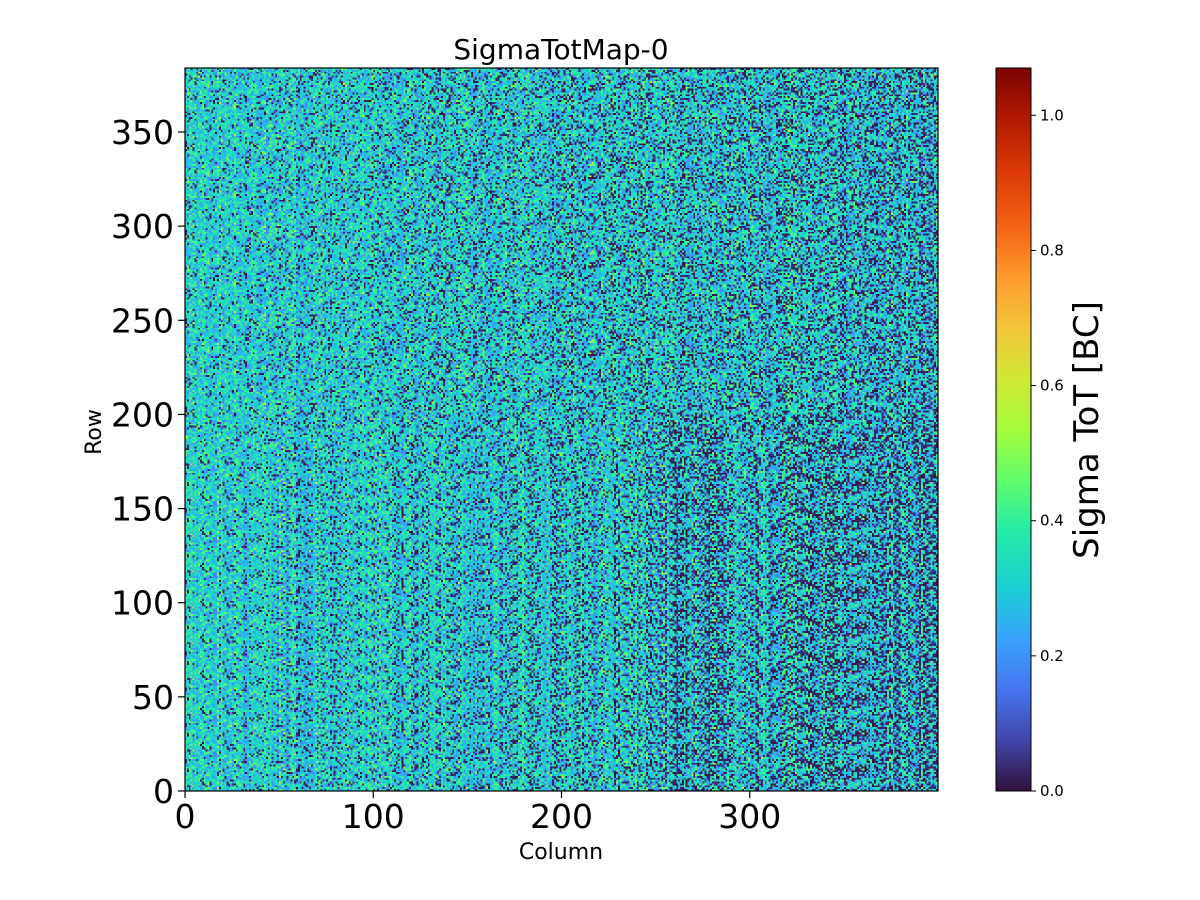  Describe the element at coordinates (373, 816) in the screenshot. I see `x-tick-label-1: 100` at that location.